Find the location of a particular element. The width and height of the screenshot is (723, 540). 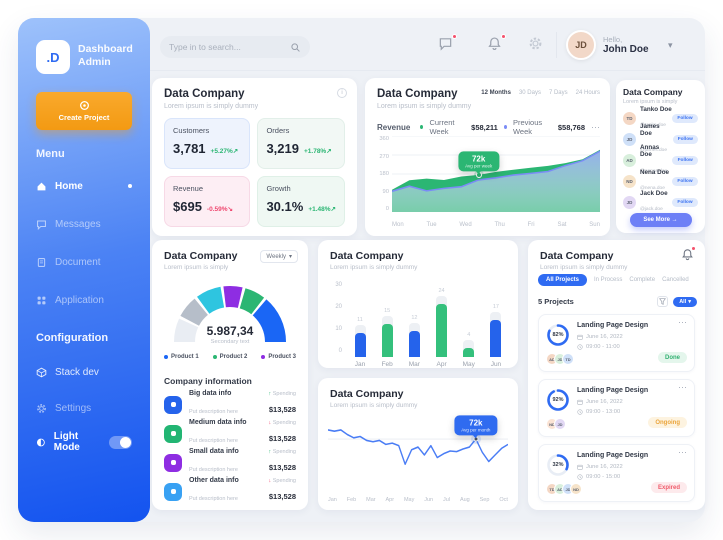

gauge-center: 5.987,34 Secondary text is located at coordinates (230, 334).